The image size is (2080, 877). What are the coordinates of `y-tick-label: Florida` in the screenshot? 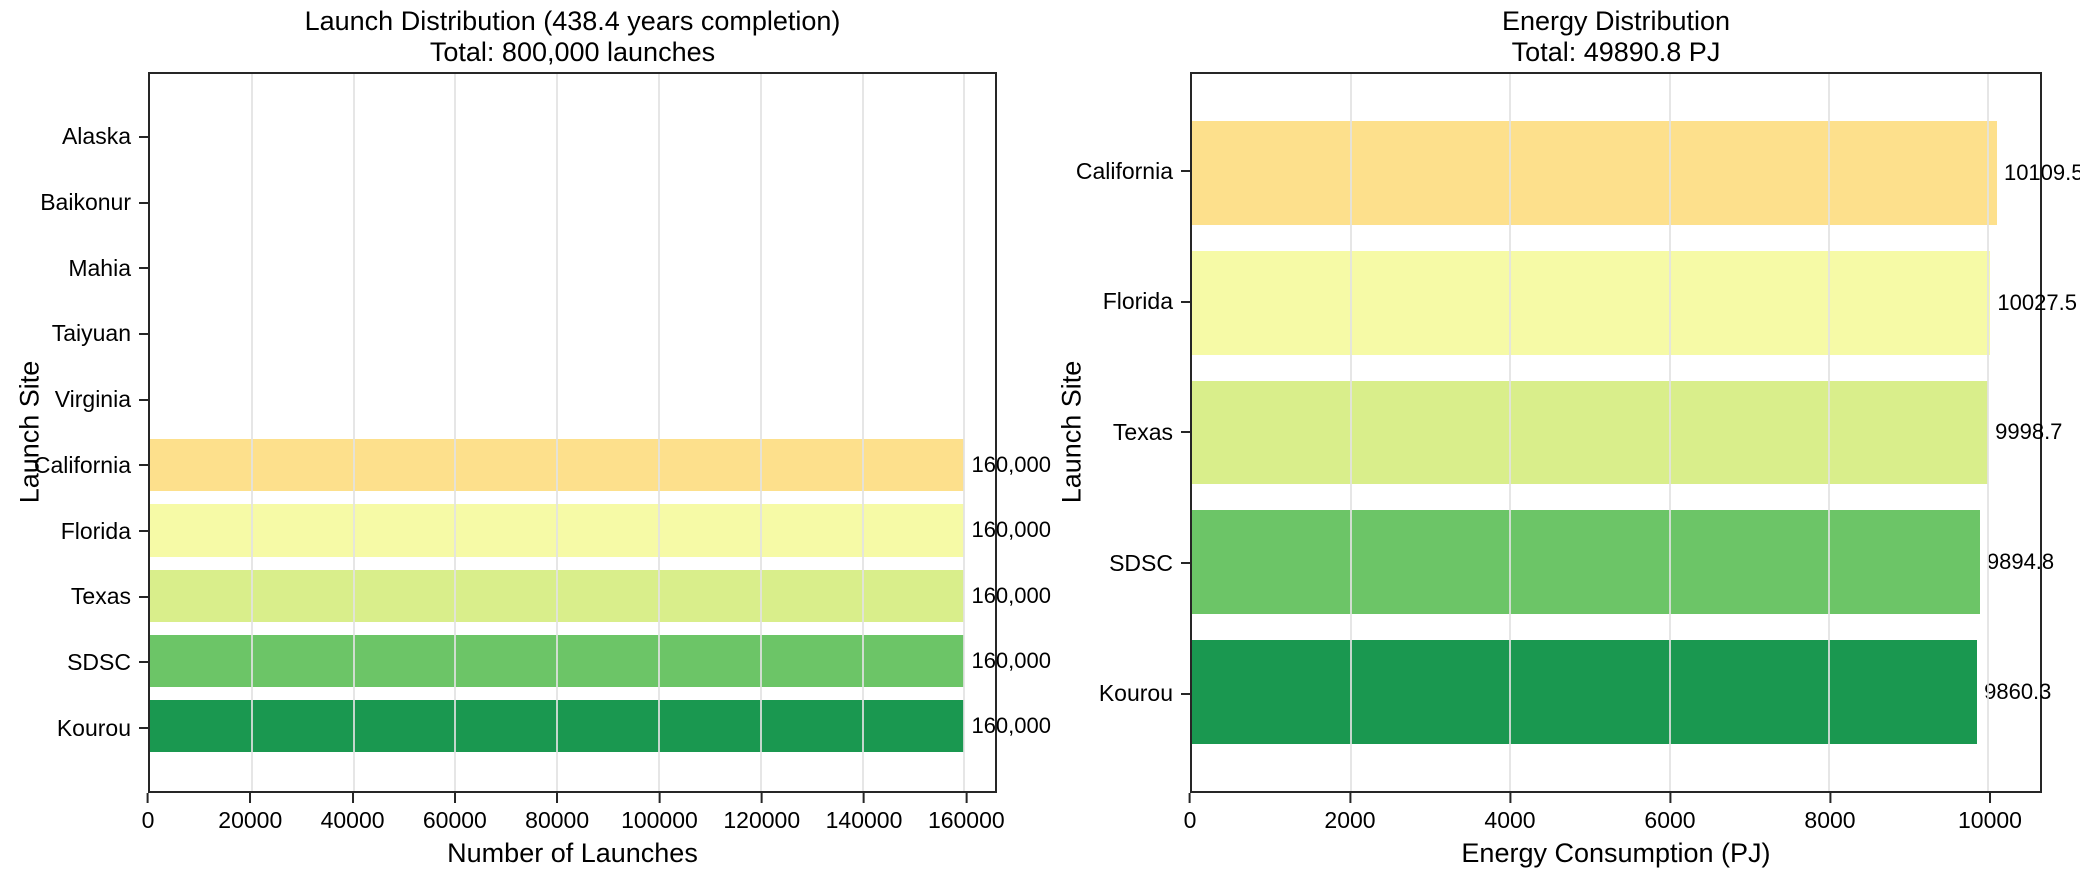 It's located at (1137, 301).